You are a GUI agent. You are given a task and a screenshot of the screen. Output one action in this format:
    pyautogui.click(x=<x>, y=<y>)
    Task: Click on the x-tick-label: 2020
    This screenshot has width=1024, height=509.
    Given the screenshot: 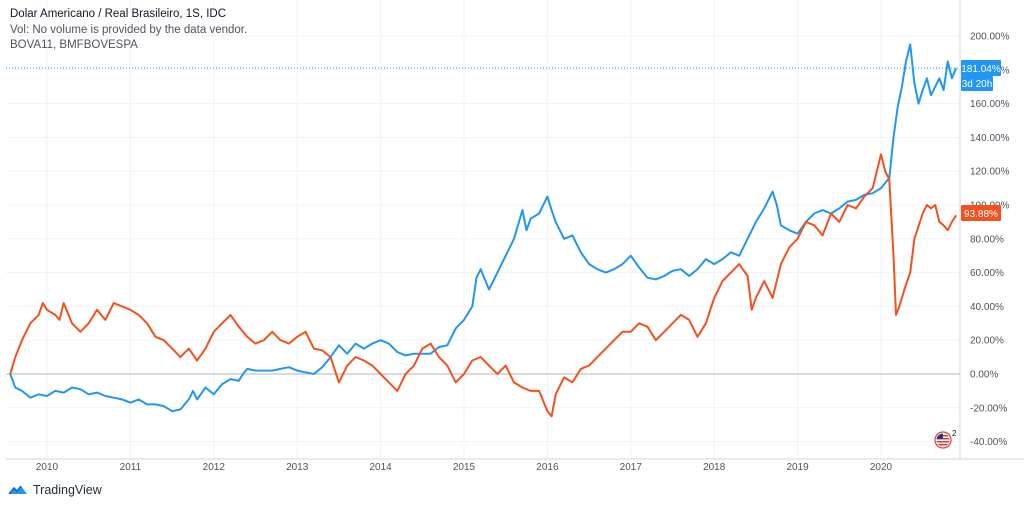 What is the action you would take?
    pyautogui.click(x=881, y=467)
    